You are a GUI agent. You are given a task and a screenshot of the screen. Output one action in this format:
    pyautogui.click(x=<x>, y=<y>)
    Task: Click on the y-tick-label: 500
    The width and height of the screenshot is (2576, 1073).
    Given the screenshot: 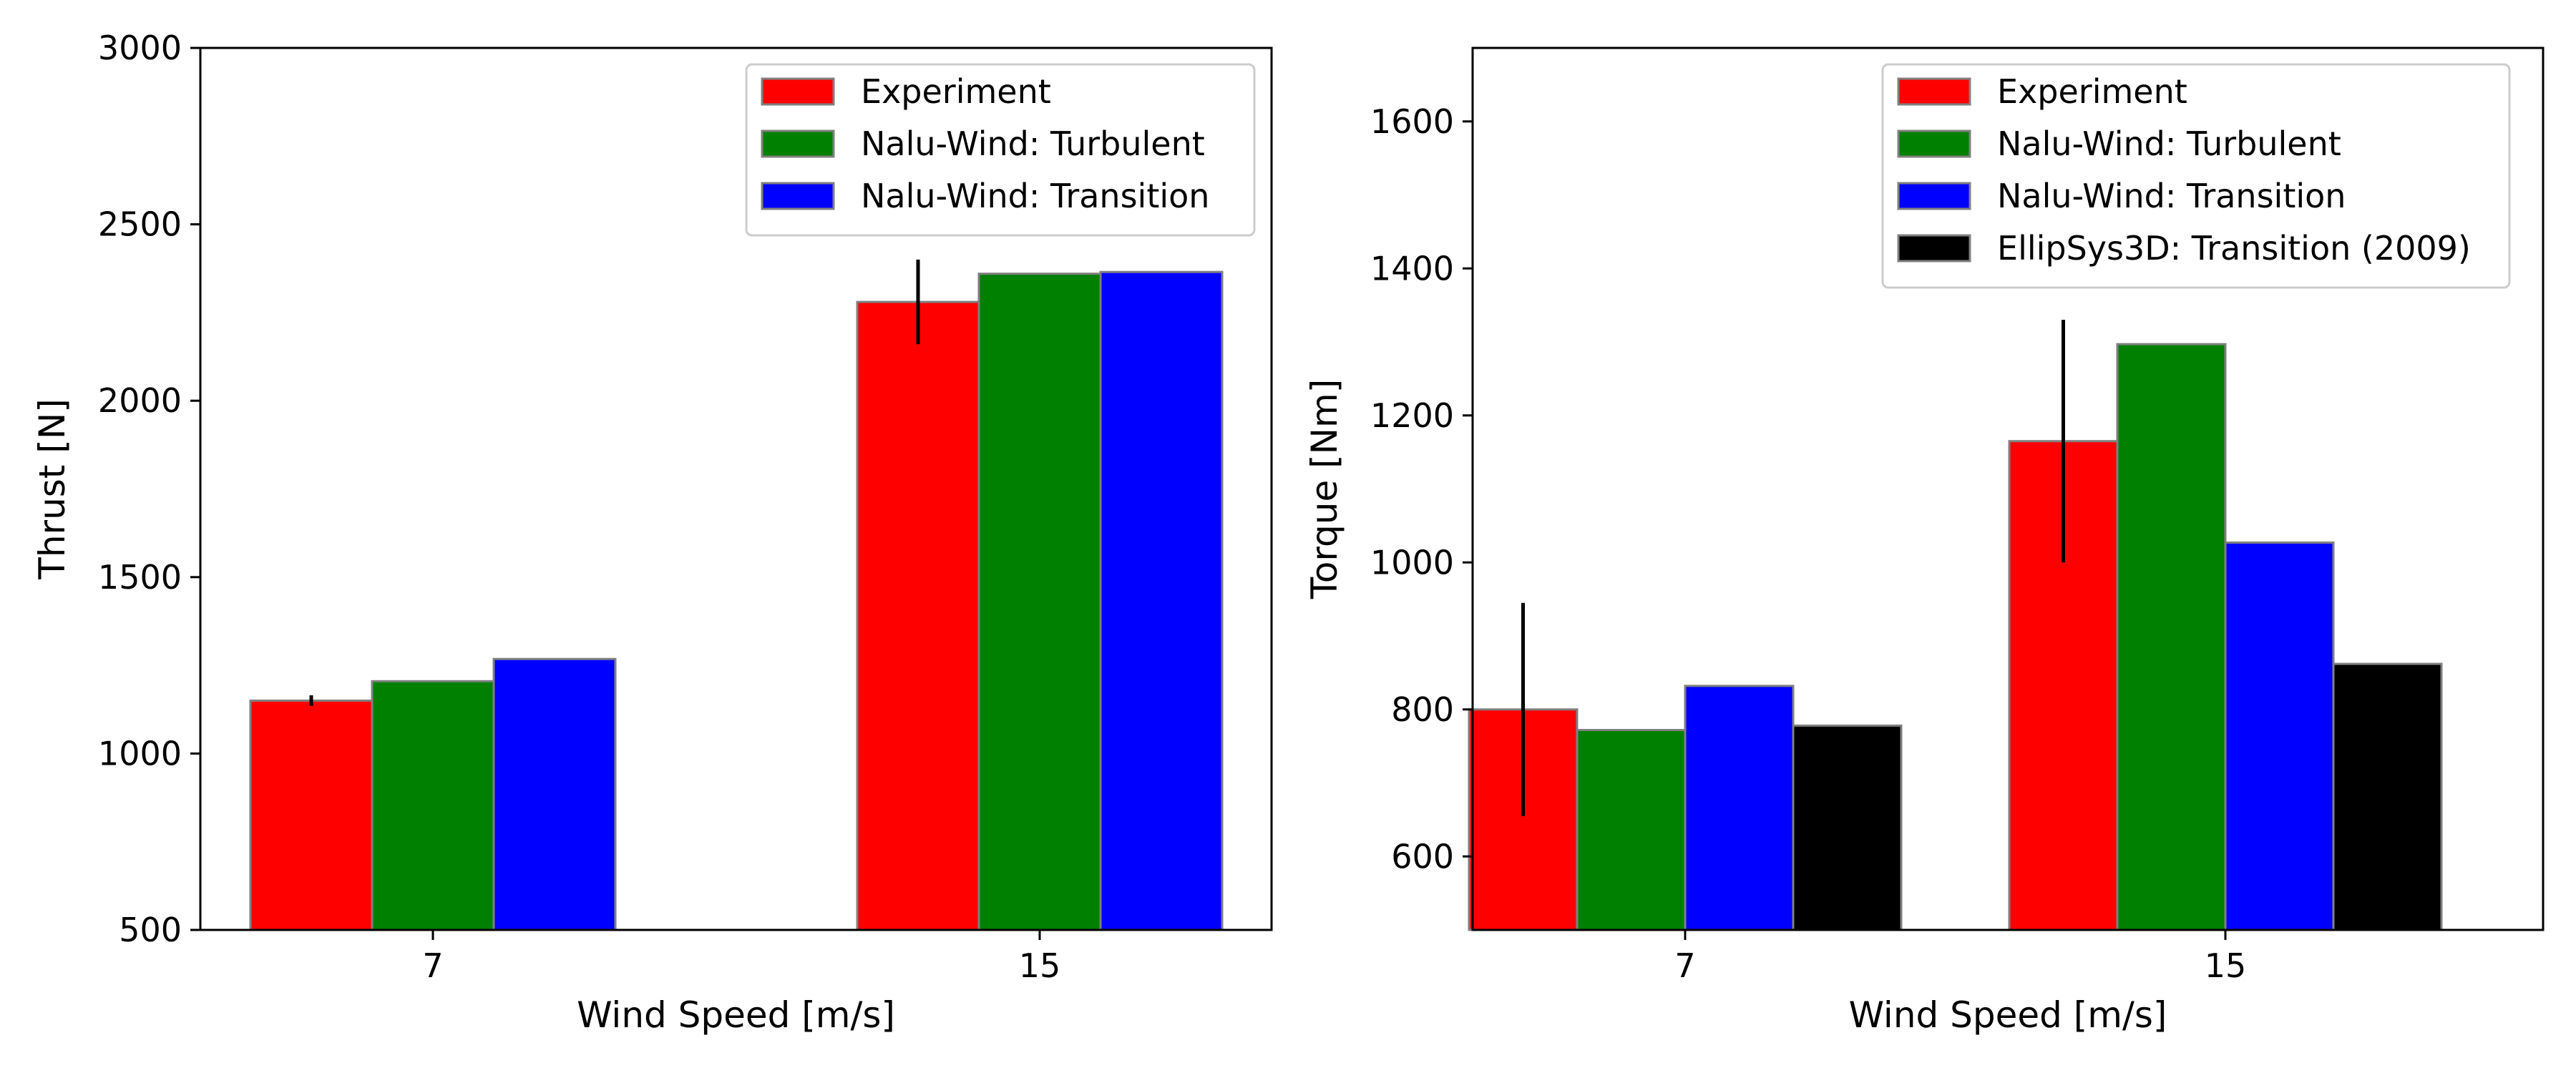 What is the action you would take?
    pyautogui.click(x=150, y=930)
    